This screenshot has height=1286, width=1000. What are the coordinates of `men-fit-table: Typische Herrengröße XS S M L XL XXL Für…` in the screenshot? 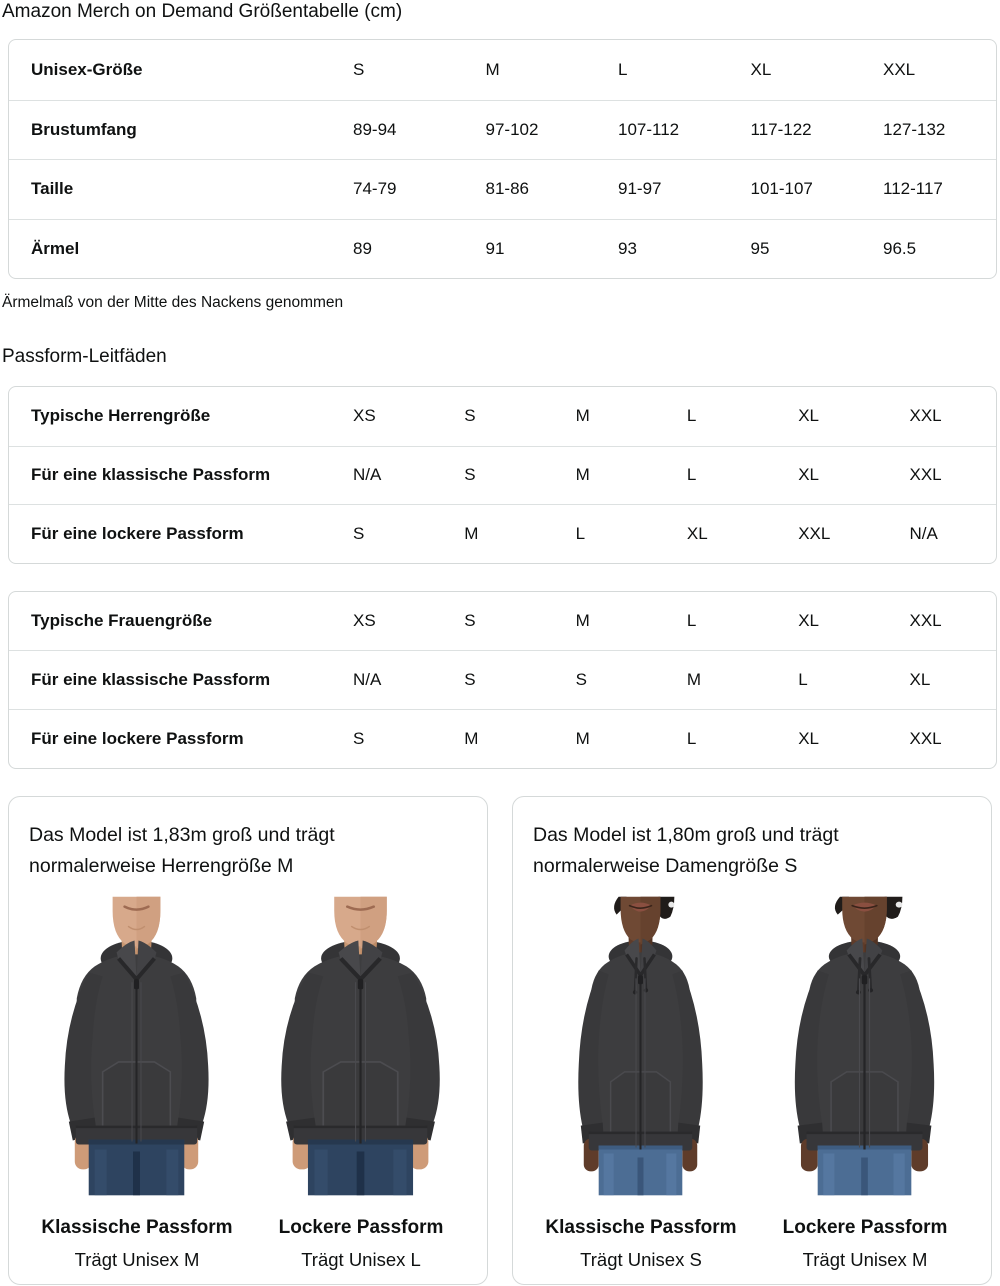 It's located at (502, 475).